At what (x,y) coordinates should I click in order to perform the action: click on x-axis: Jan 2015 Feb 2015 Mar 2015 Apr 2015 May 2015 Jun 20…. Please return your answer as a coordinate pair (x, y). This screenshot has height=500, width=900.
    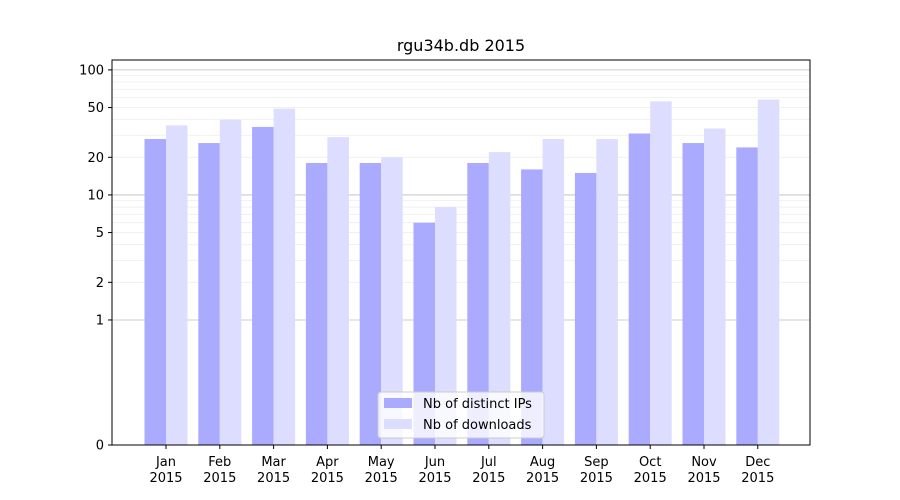
    Looking at the image, I should click on (461, 465).